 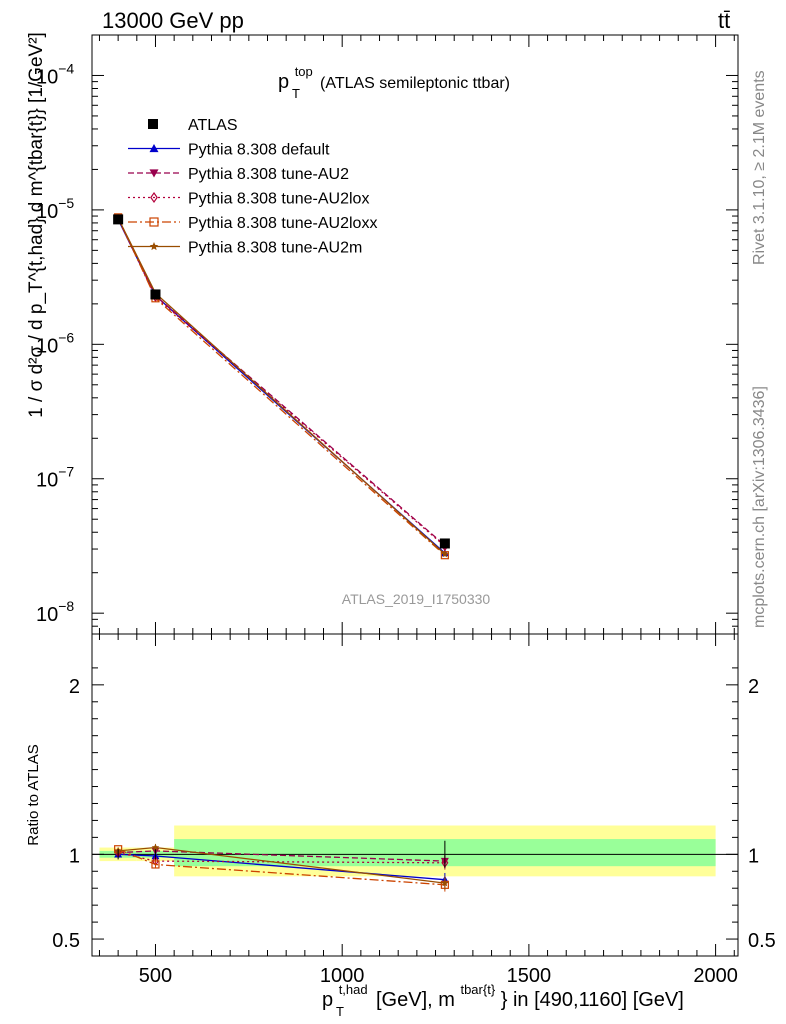 What do you see at coordinates (753, 856) in the screenshot?
I see `ratio-y-tick-label-right-1: 1` at bounding box center [753, 856].